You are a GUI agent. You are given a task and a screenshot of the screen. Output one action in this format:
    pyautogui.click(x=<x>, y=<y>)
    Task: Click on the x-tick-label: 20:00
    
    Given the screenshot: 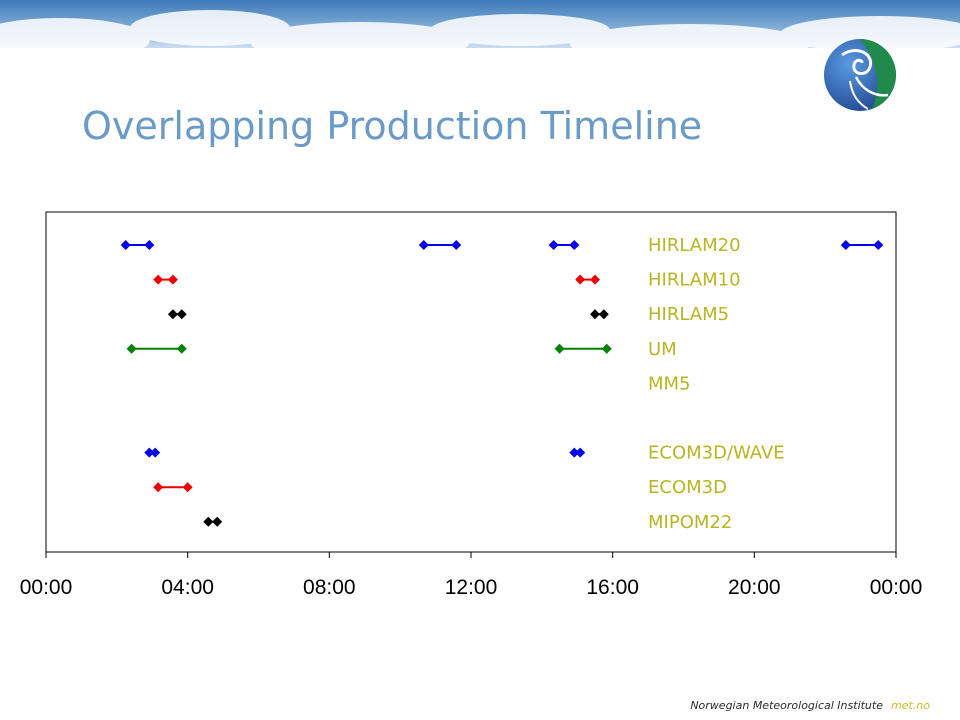 What is the action you would take?
    pyautogui.click(x=754, y=587)
    